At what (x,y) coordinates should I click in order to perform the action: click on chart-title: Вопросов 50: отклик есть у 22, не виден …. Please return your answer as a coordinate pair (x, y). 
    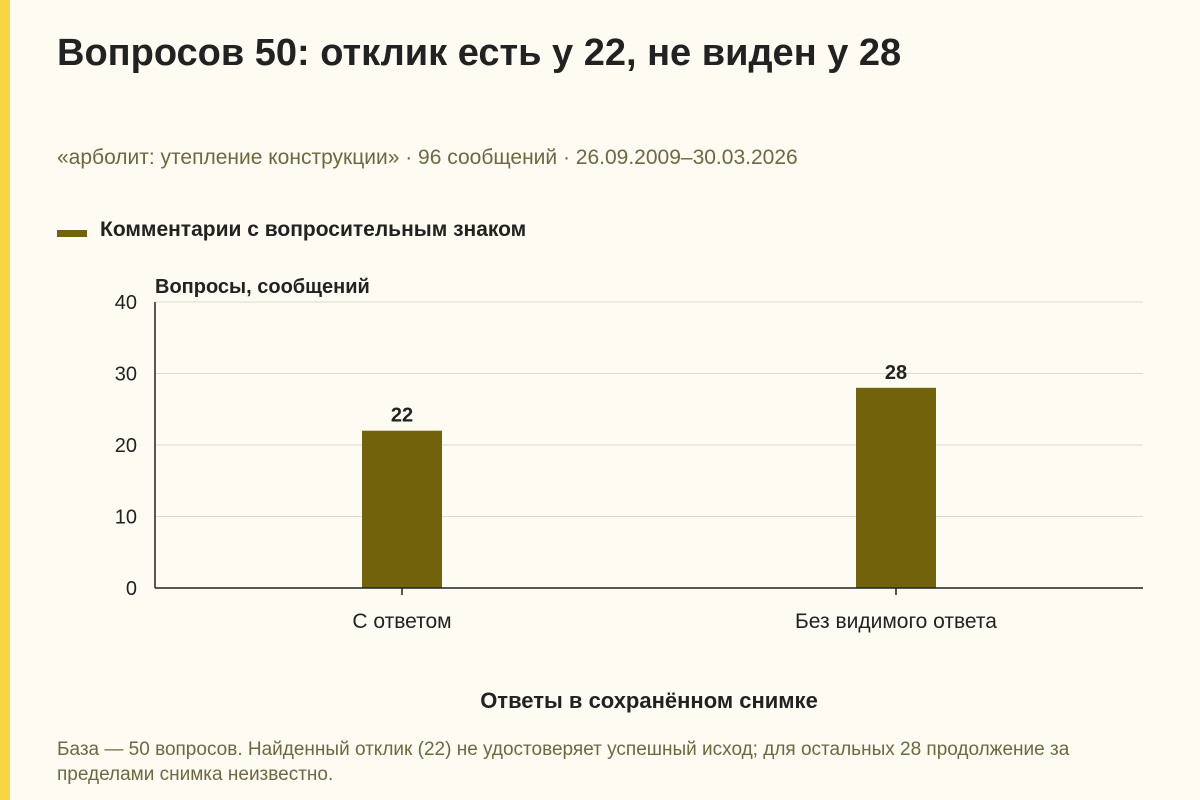
    Looking at the image, I should click on (479, 53).